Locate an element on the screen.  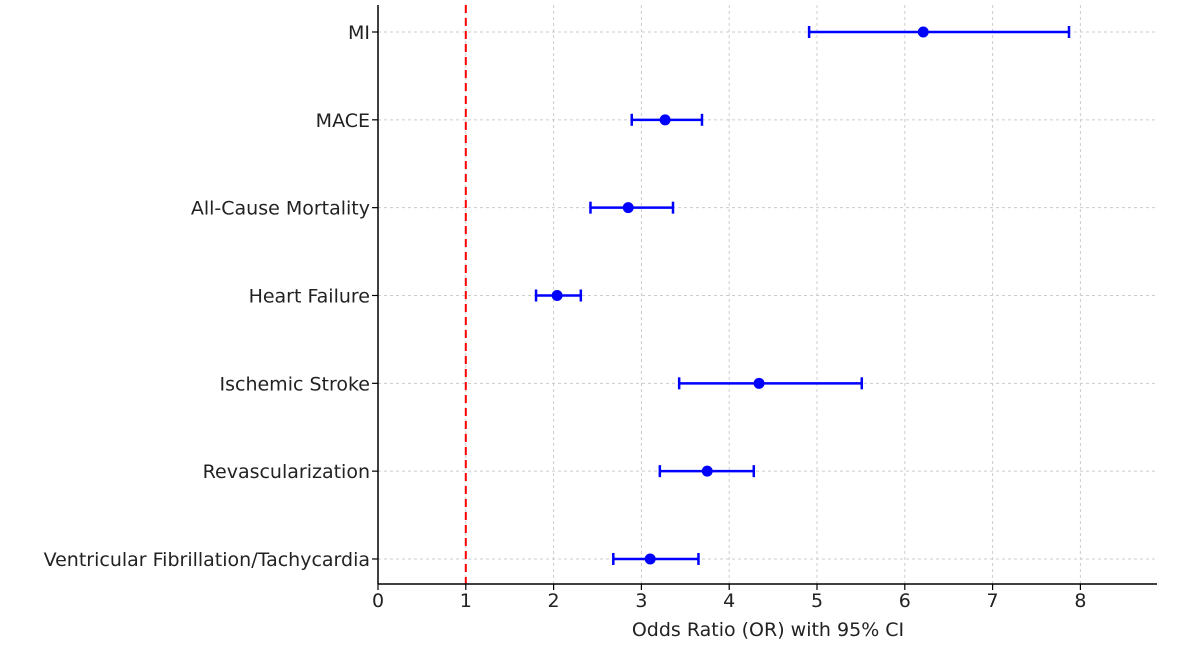
x-axis-title: Odds Ratio (OR) with 95% CI is located at coordinates (768, 630).